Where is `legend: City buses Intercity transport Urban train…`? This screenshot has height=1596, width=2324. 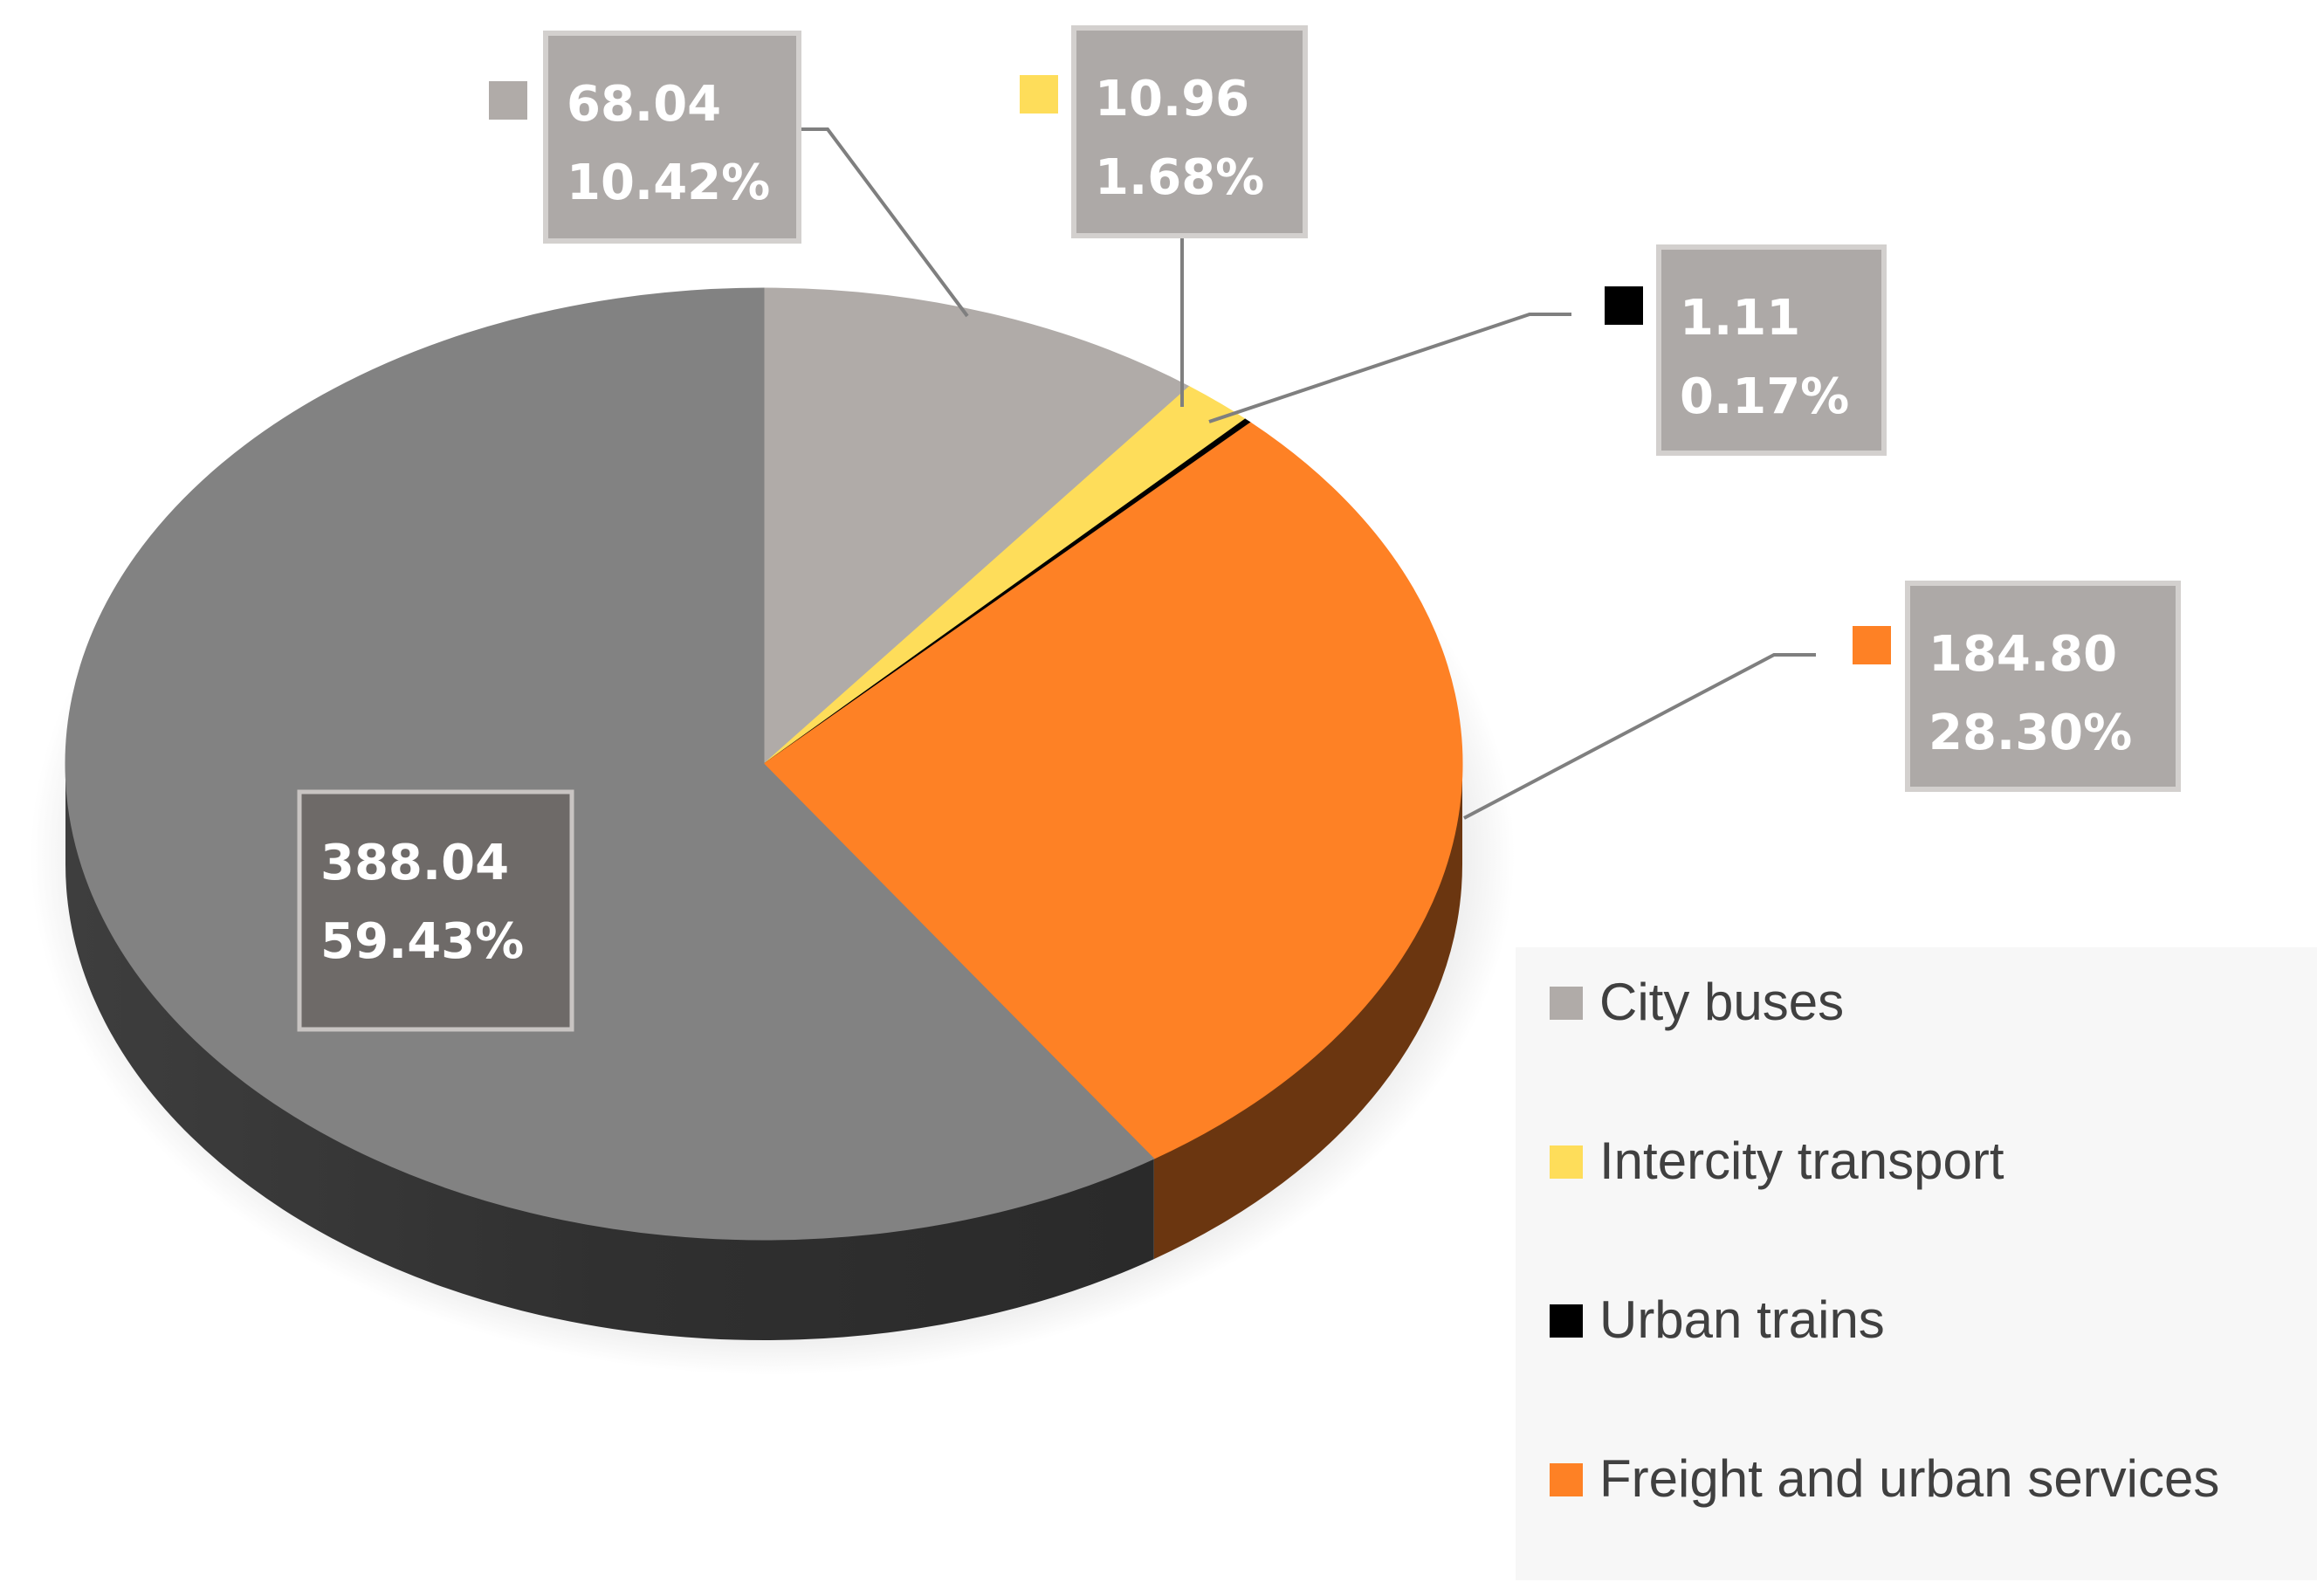
legend: City buses Intercity transport Urban train… is located at coordinates (1916, 1263).